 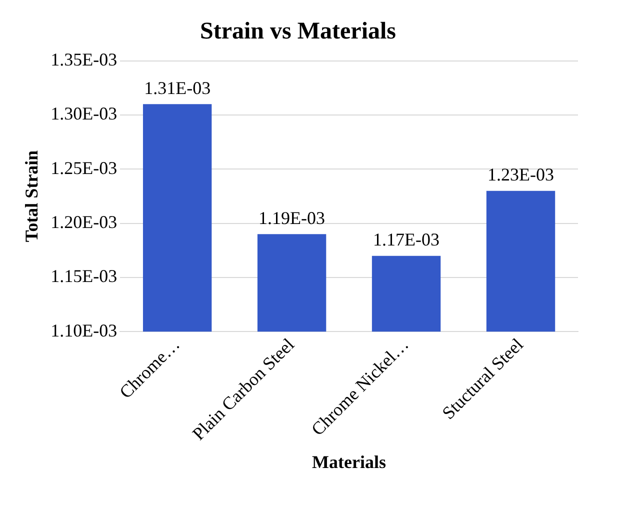 I want to click on y-tick-label: 1.20E-03, so click(x=84, y=222).